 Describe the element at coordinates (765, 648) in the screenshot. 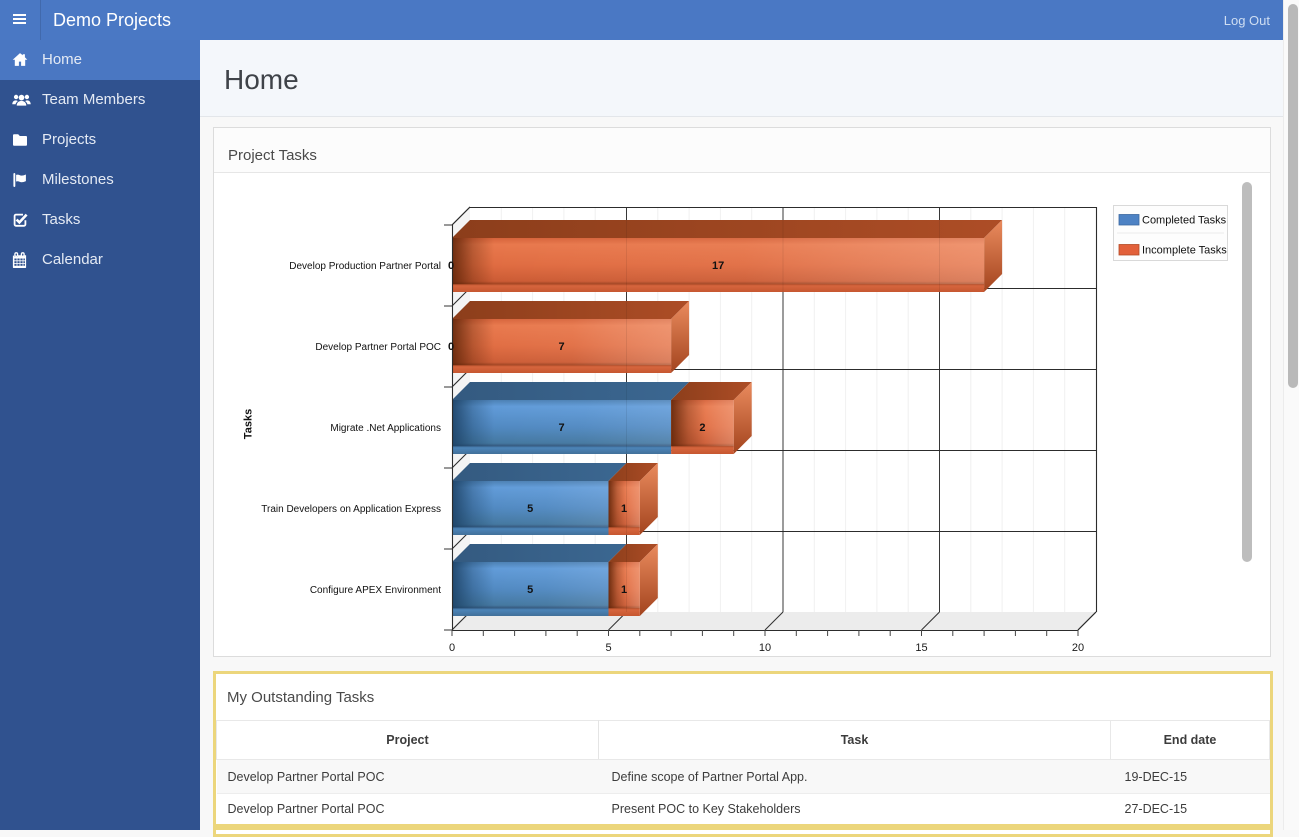

I see `svg-text: 10` at that location.